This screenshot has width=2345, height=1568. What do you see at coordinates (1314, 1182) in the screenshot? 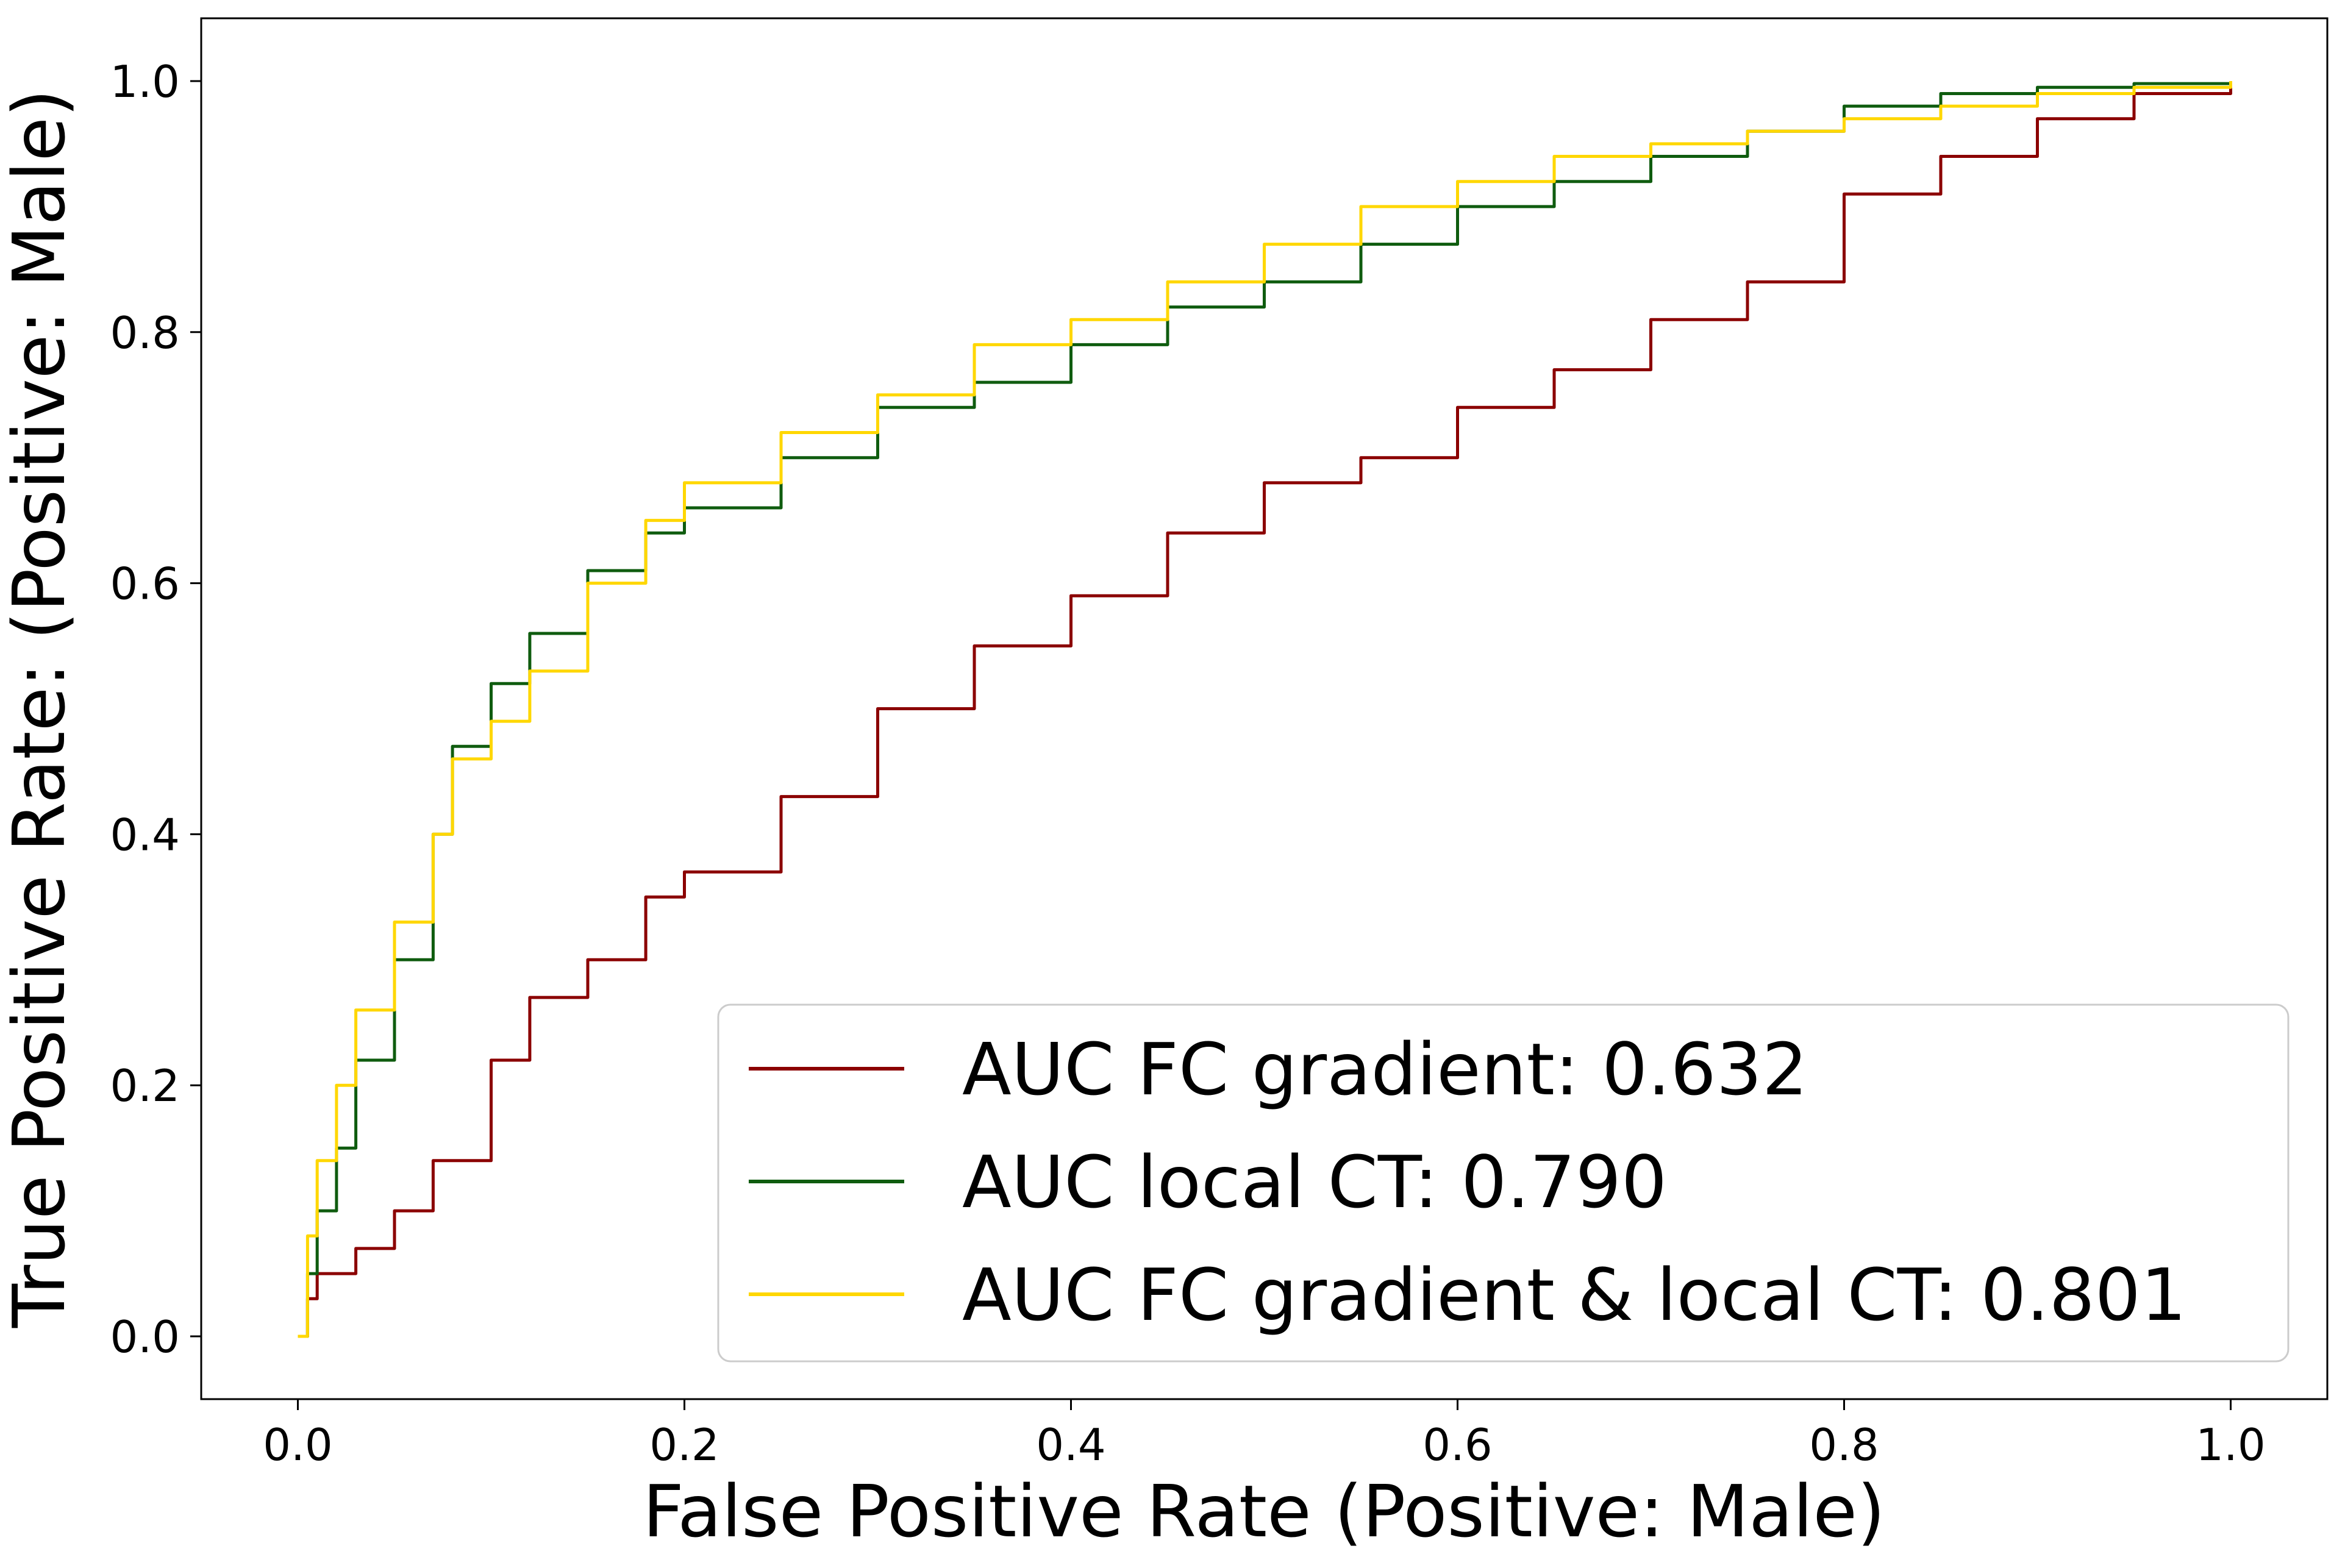
I see `legend-label-2: AUC local CT: 0.790` at bounding box center [1314, 1182].